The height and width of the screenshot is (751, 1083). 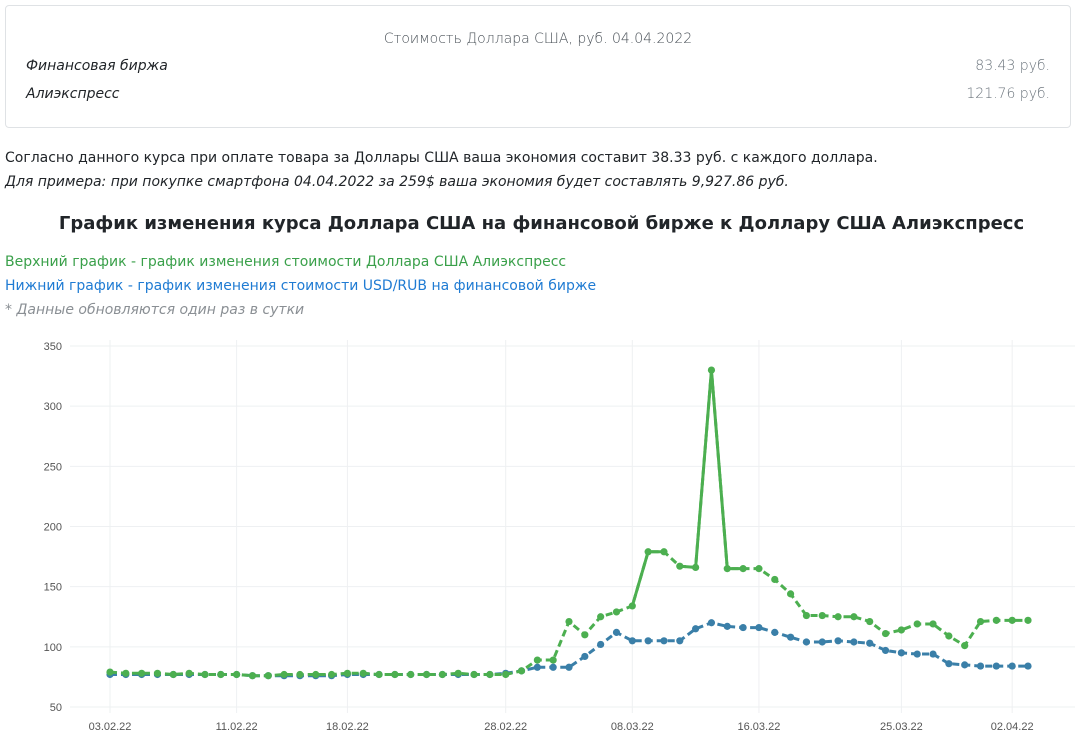 I want to click on x-tick-label: 18.02.22, so click(x=347, y=727).